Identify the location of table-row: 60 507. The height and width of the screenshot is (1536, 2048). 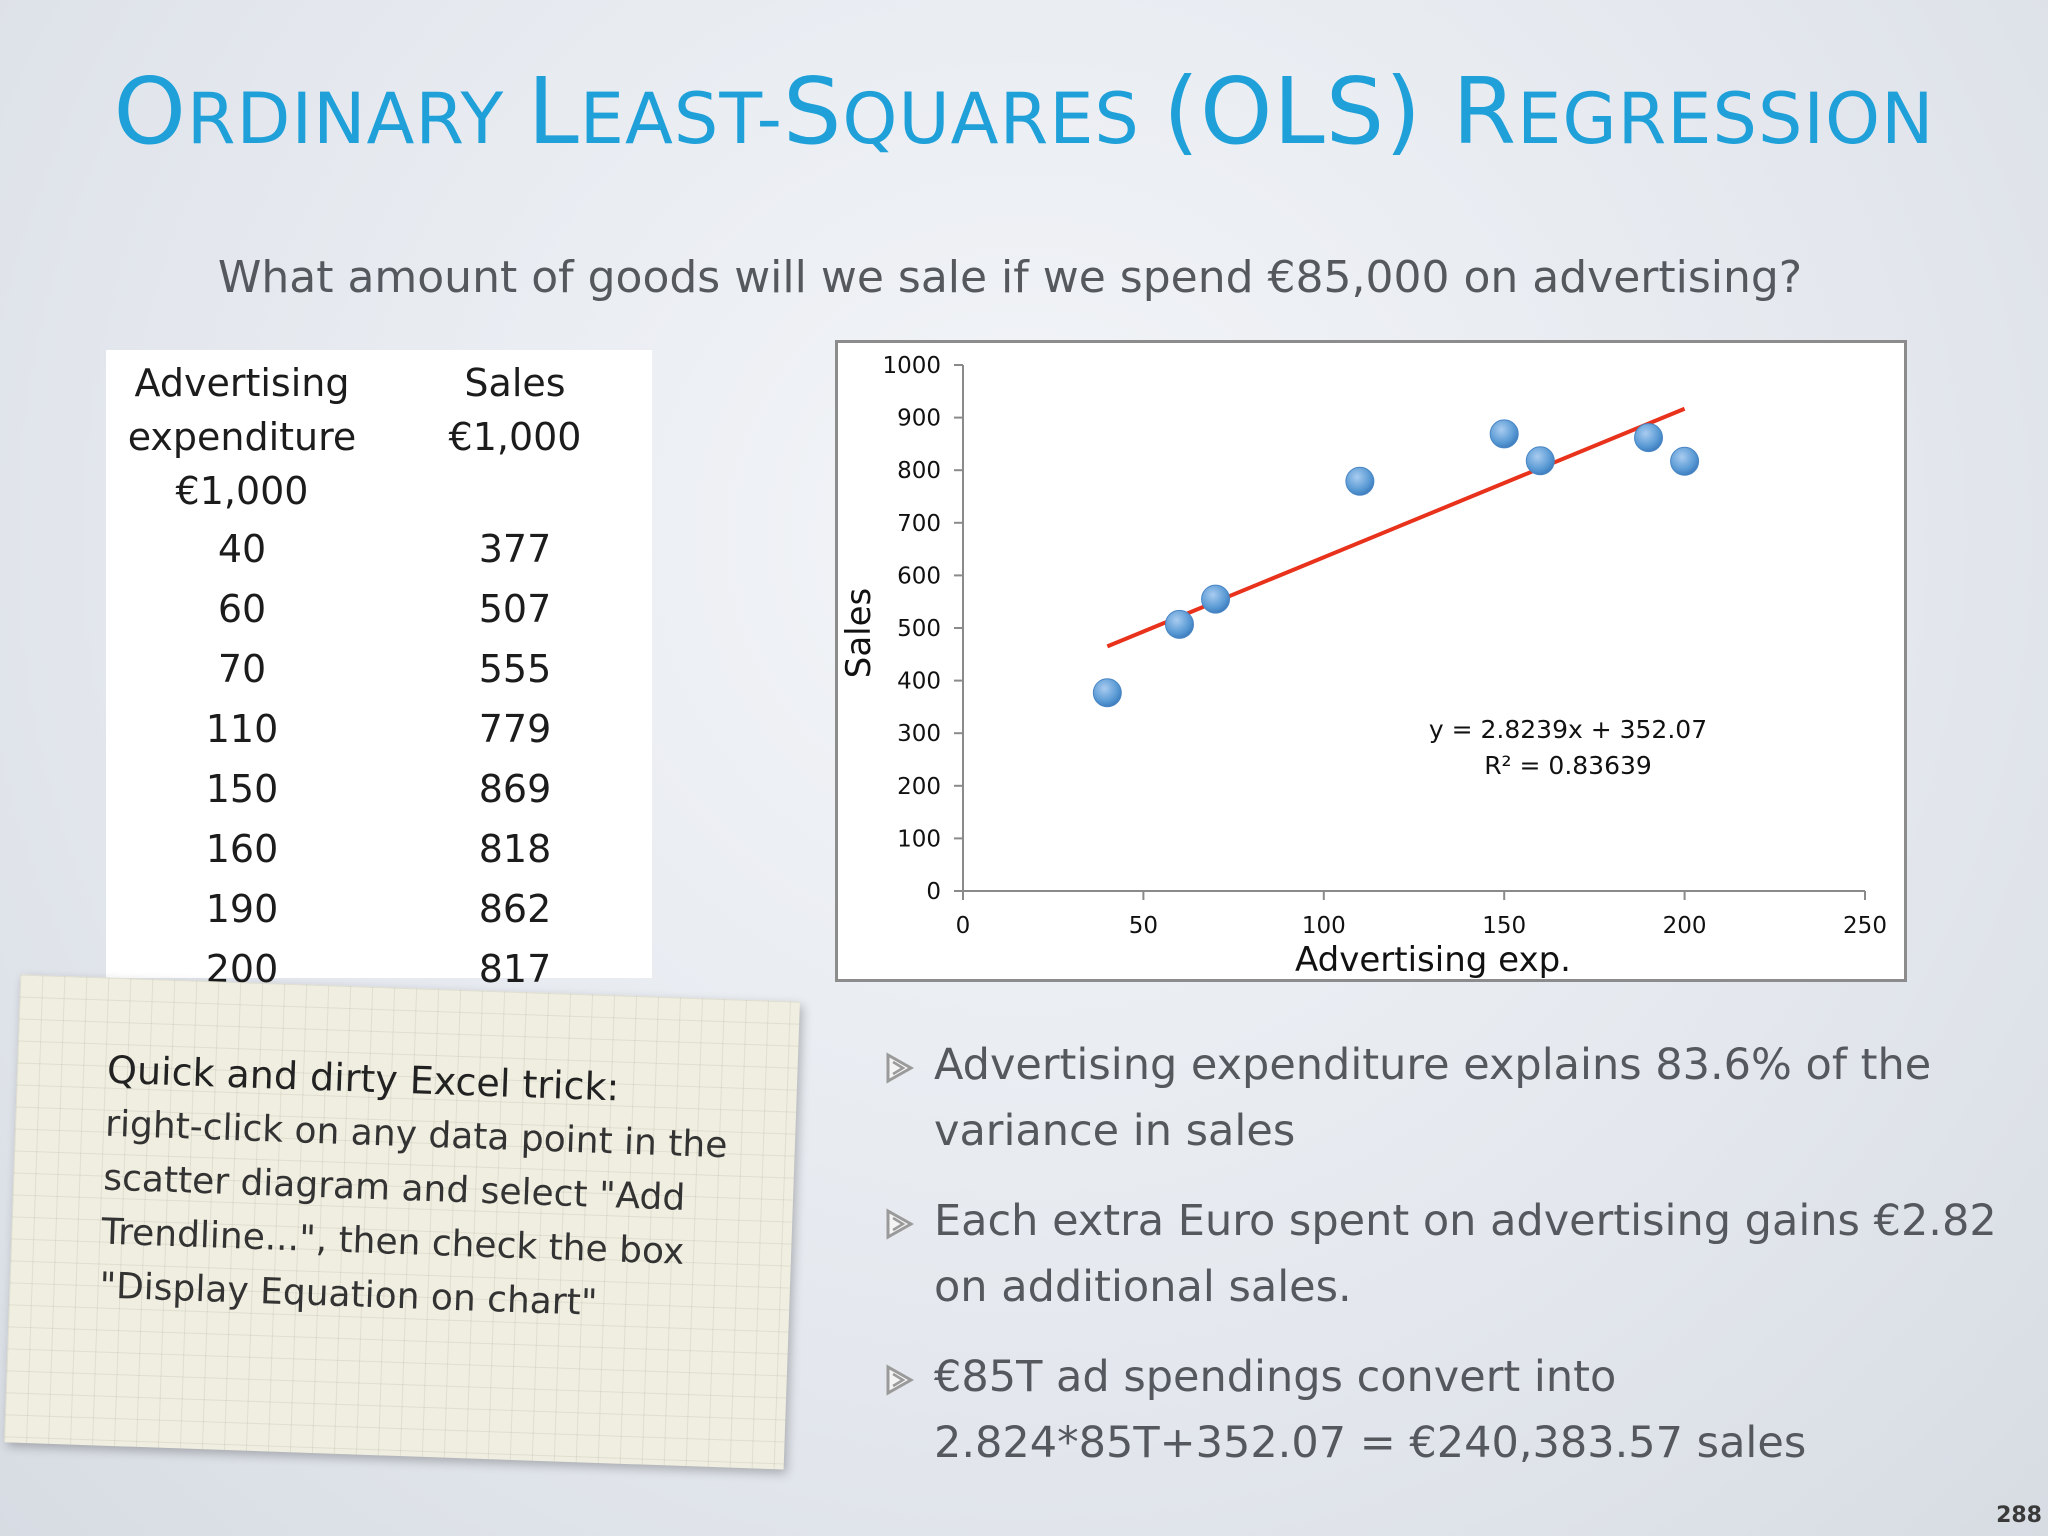
(379, 609).